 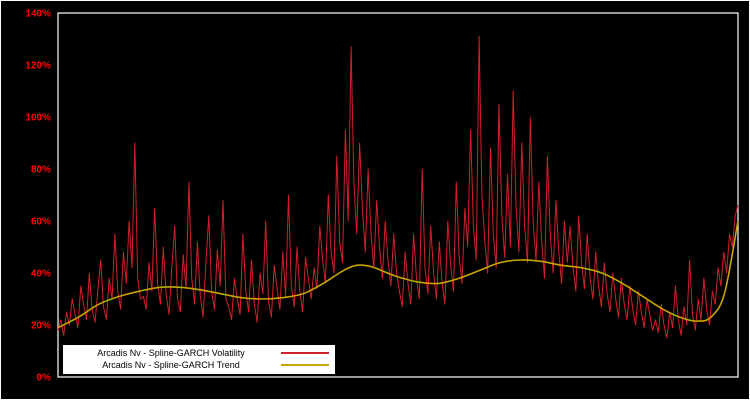 What do you see at coordinates (41, 274) in the screenshot?
I see `y-axis-tick-label: 40%` at bounding box center [41, 274].